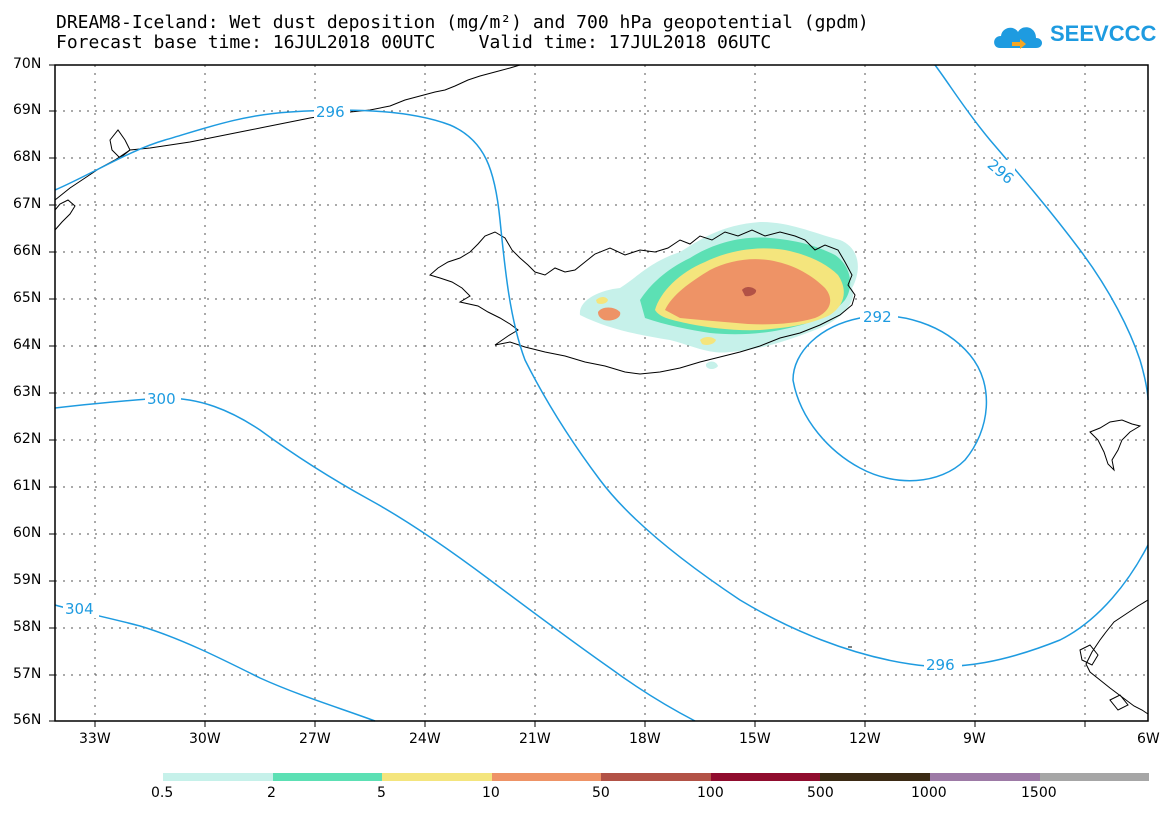 Image resolution: width=1175 pixels, height=815 pixels. I want to click on faroe-islands, so click(1115, 445).